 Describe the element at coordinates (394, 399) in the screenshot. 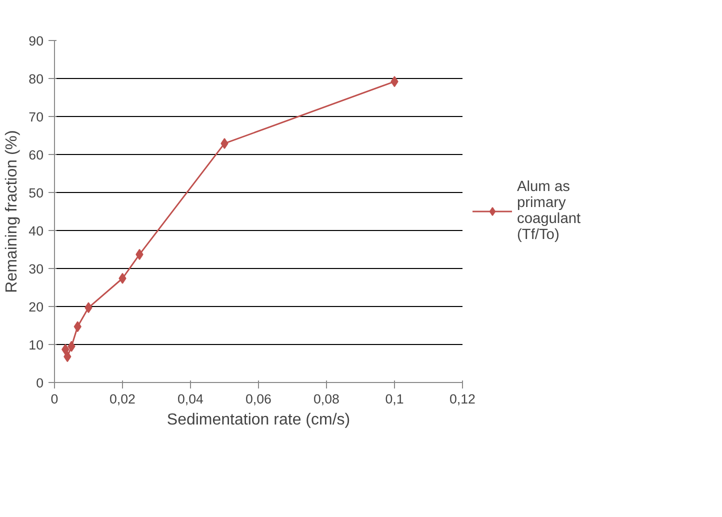

I see `x-tick-label: 0,1` at that location.